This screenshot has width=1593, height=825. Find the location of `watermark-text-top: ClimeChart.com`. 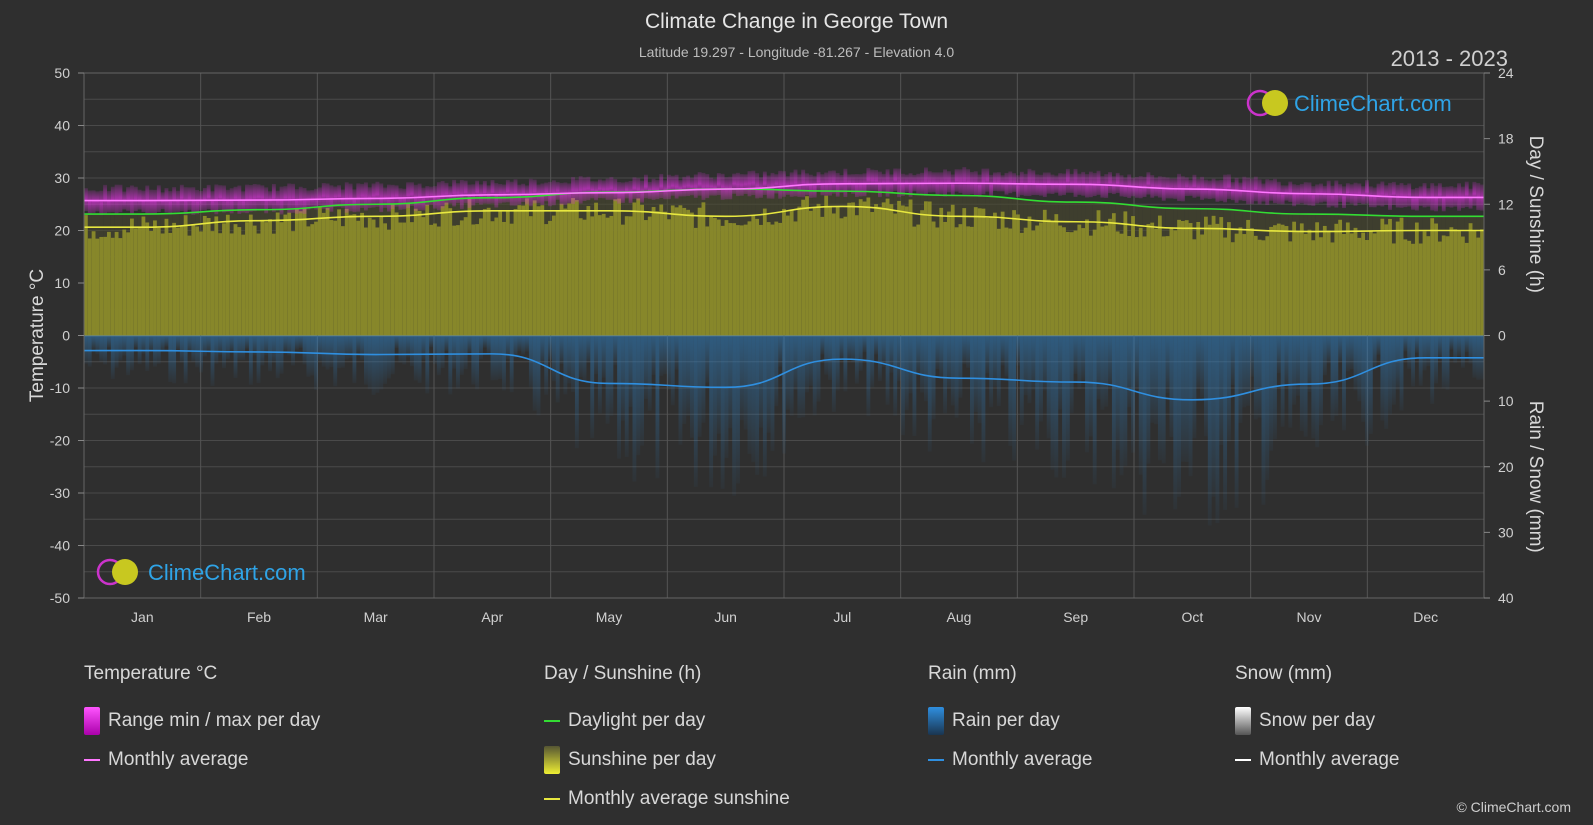

watermark-text-top: ClimeChart.com is located at coordinates (1373, 103).